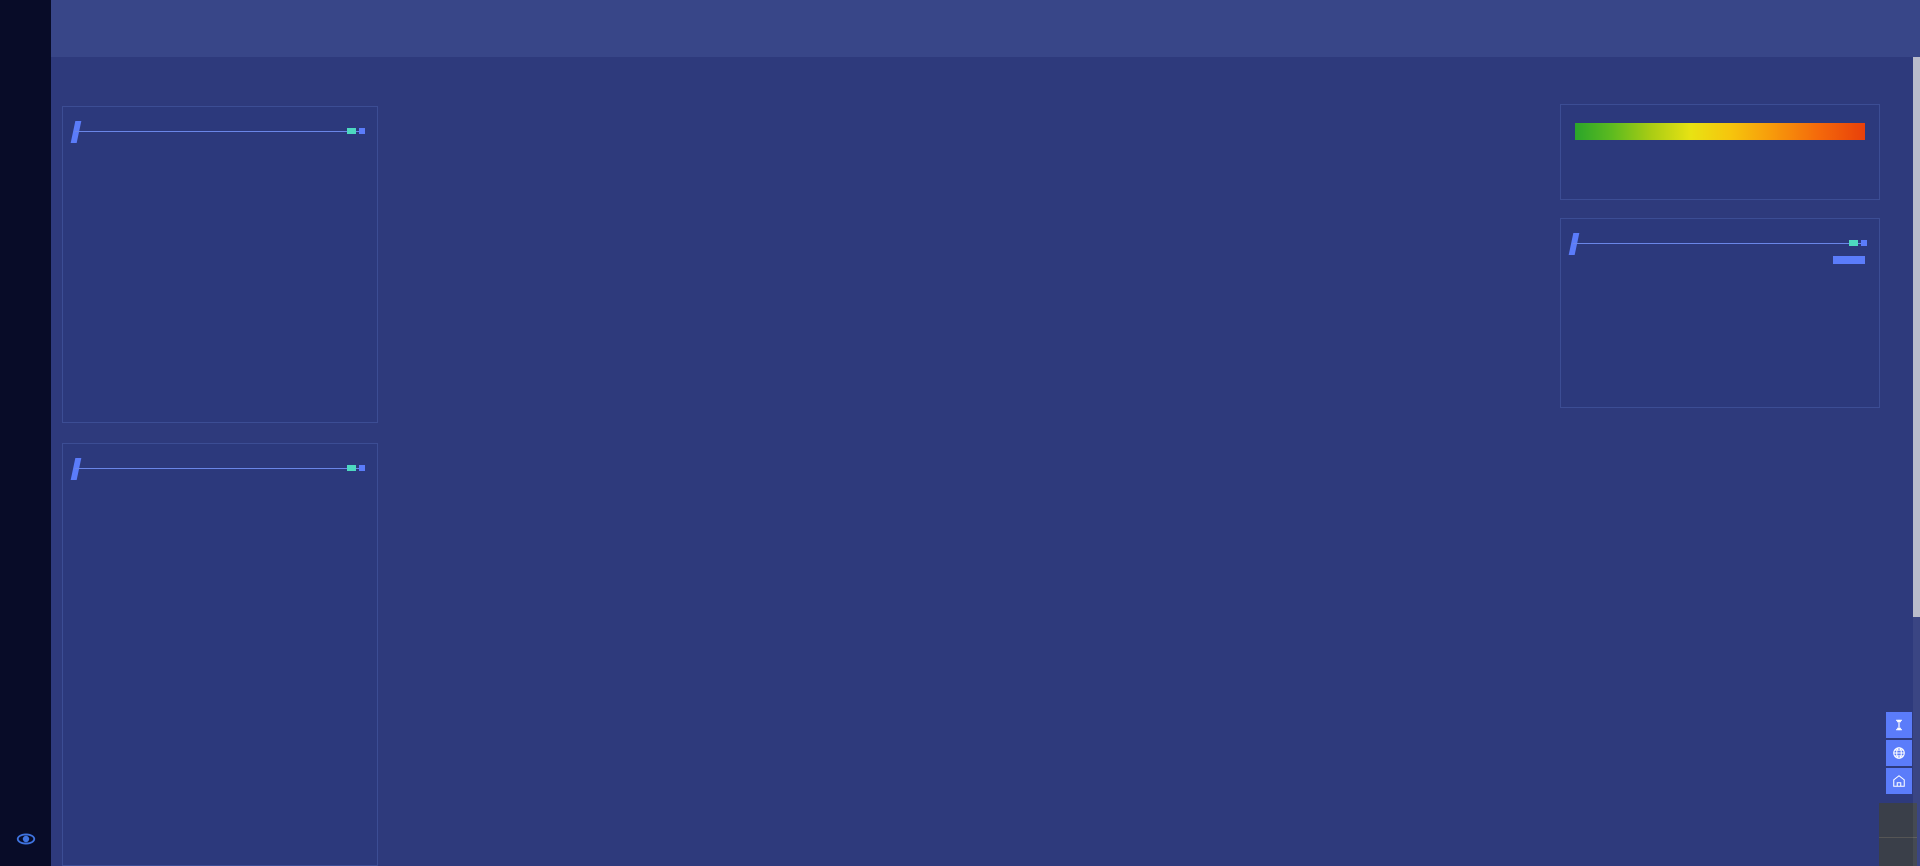 Image resolution: width=1920 pixels, height=866 pixels. Describe the element at coordinates (1720, 152) in the screenshot. I see `map-legend-colorbar` at that location.